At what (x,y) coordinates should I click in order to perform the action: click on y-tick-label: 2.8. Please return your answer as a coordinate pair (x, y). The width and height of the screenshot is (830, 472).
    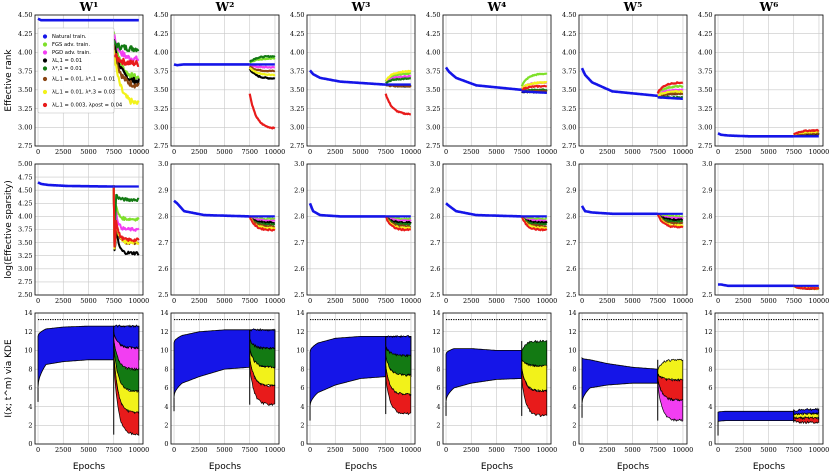
    Looking at the image, I should click on (163, 217).